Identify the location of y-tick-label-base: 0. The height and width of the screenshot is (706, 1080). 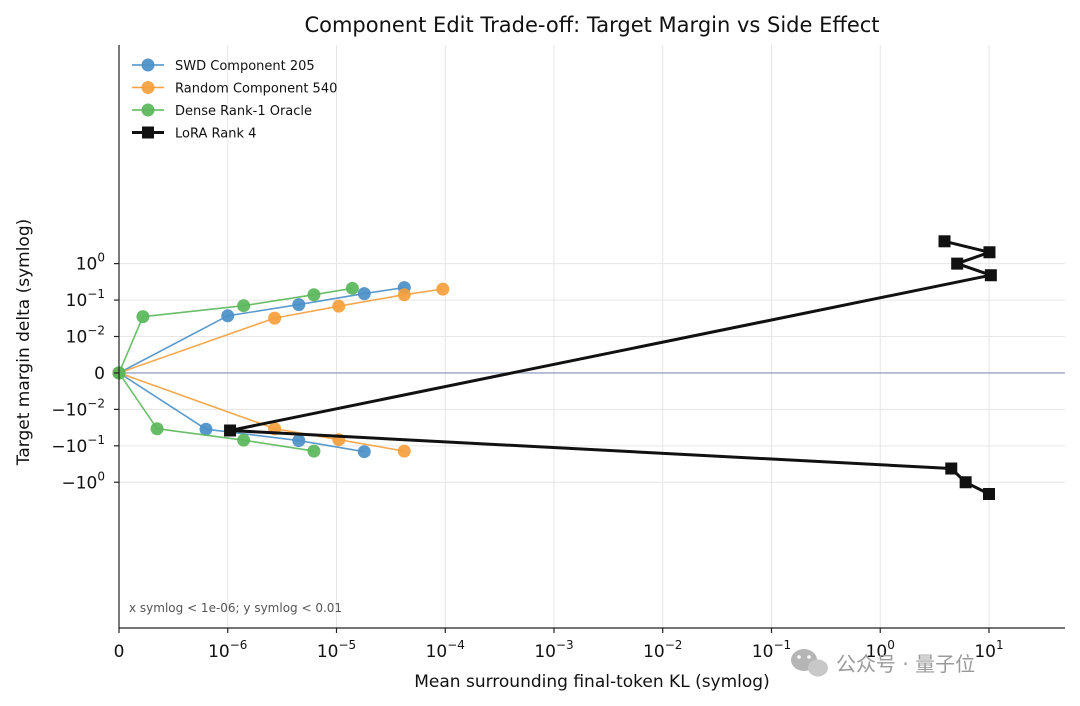
(99, 374).